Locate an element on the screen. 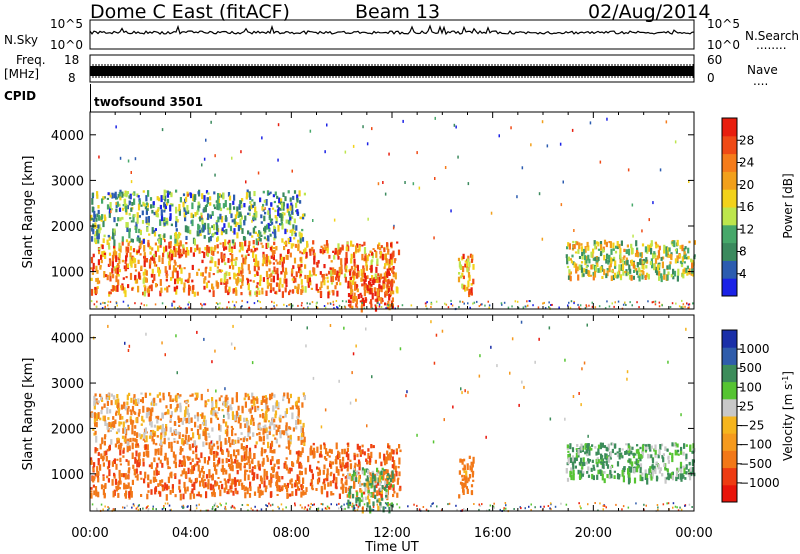 The height and width of the screenshot is (554, 800). velocity-colorbar-swatch is located at coordinates (729, 356).